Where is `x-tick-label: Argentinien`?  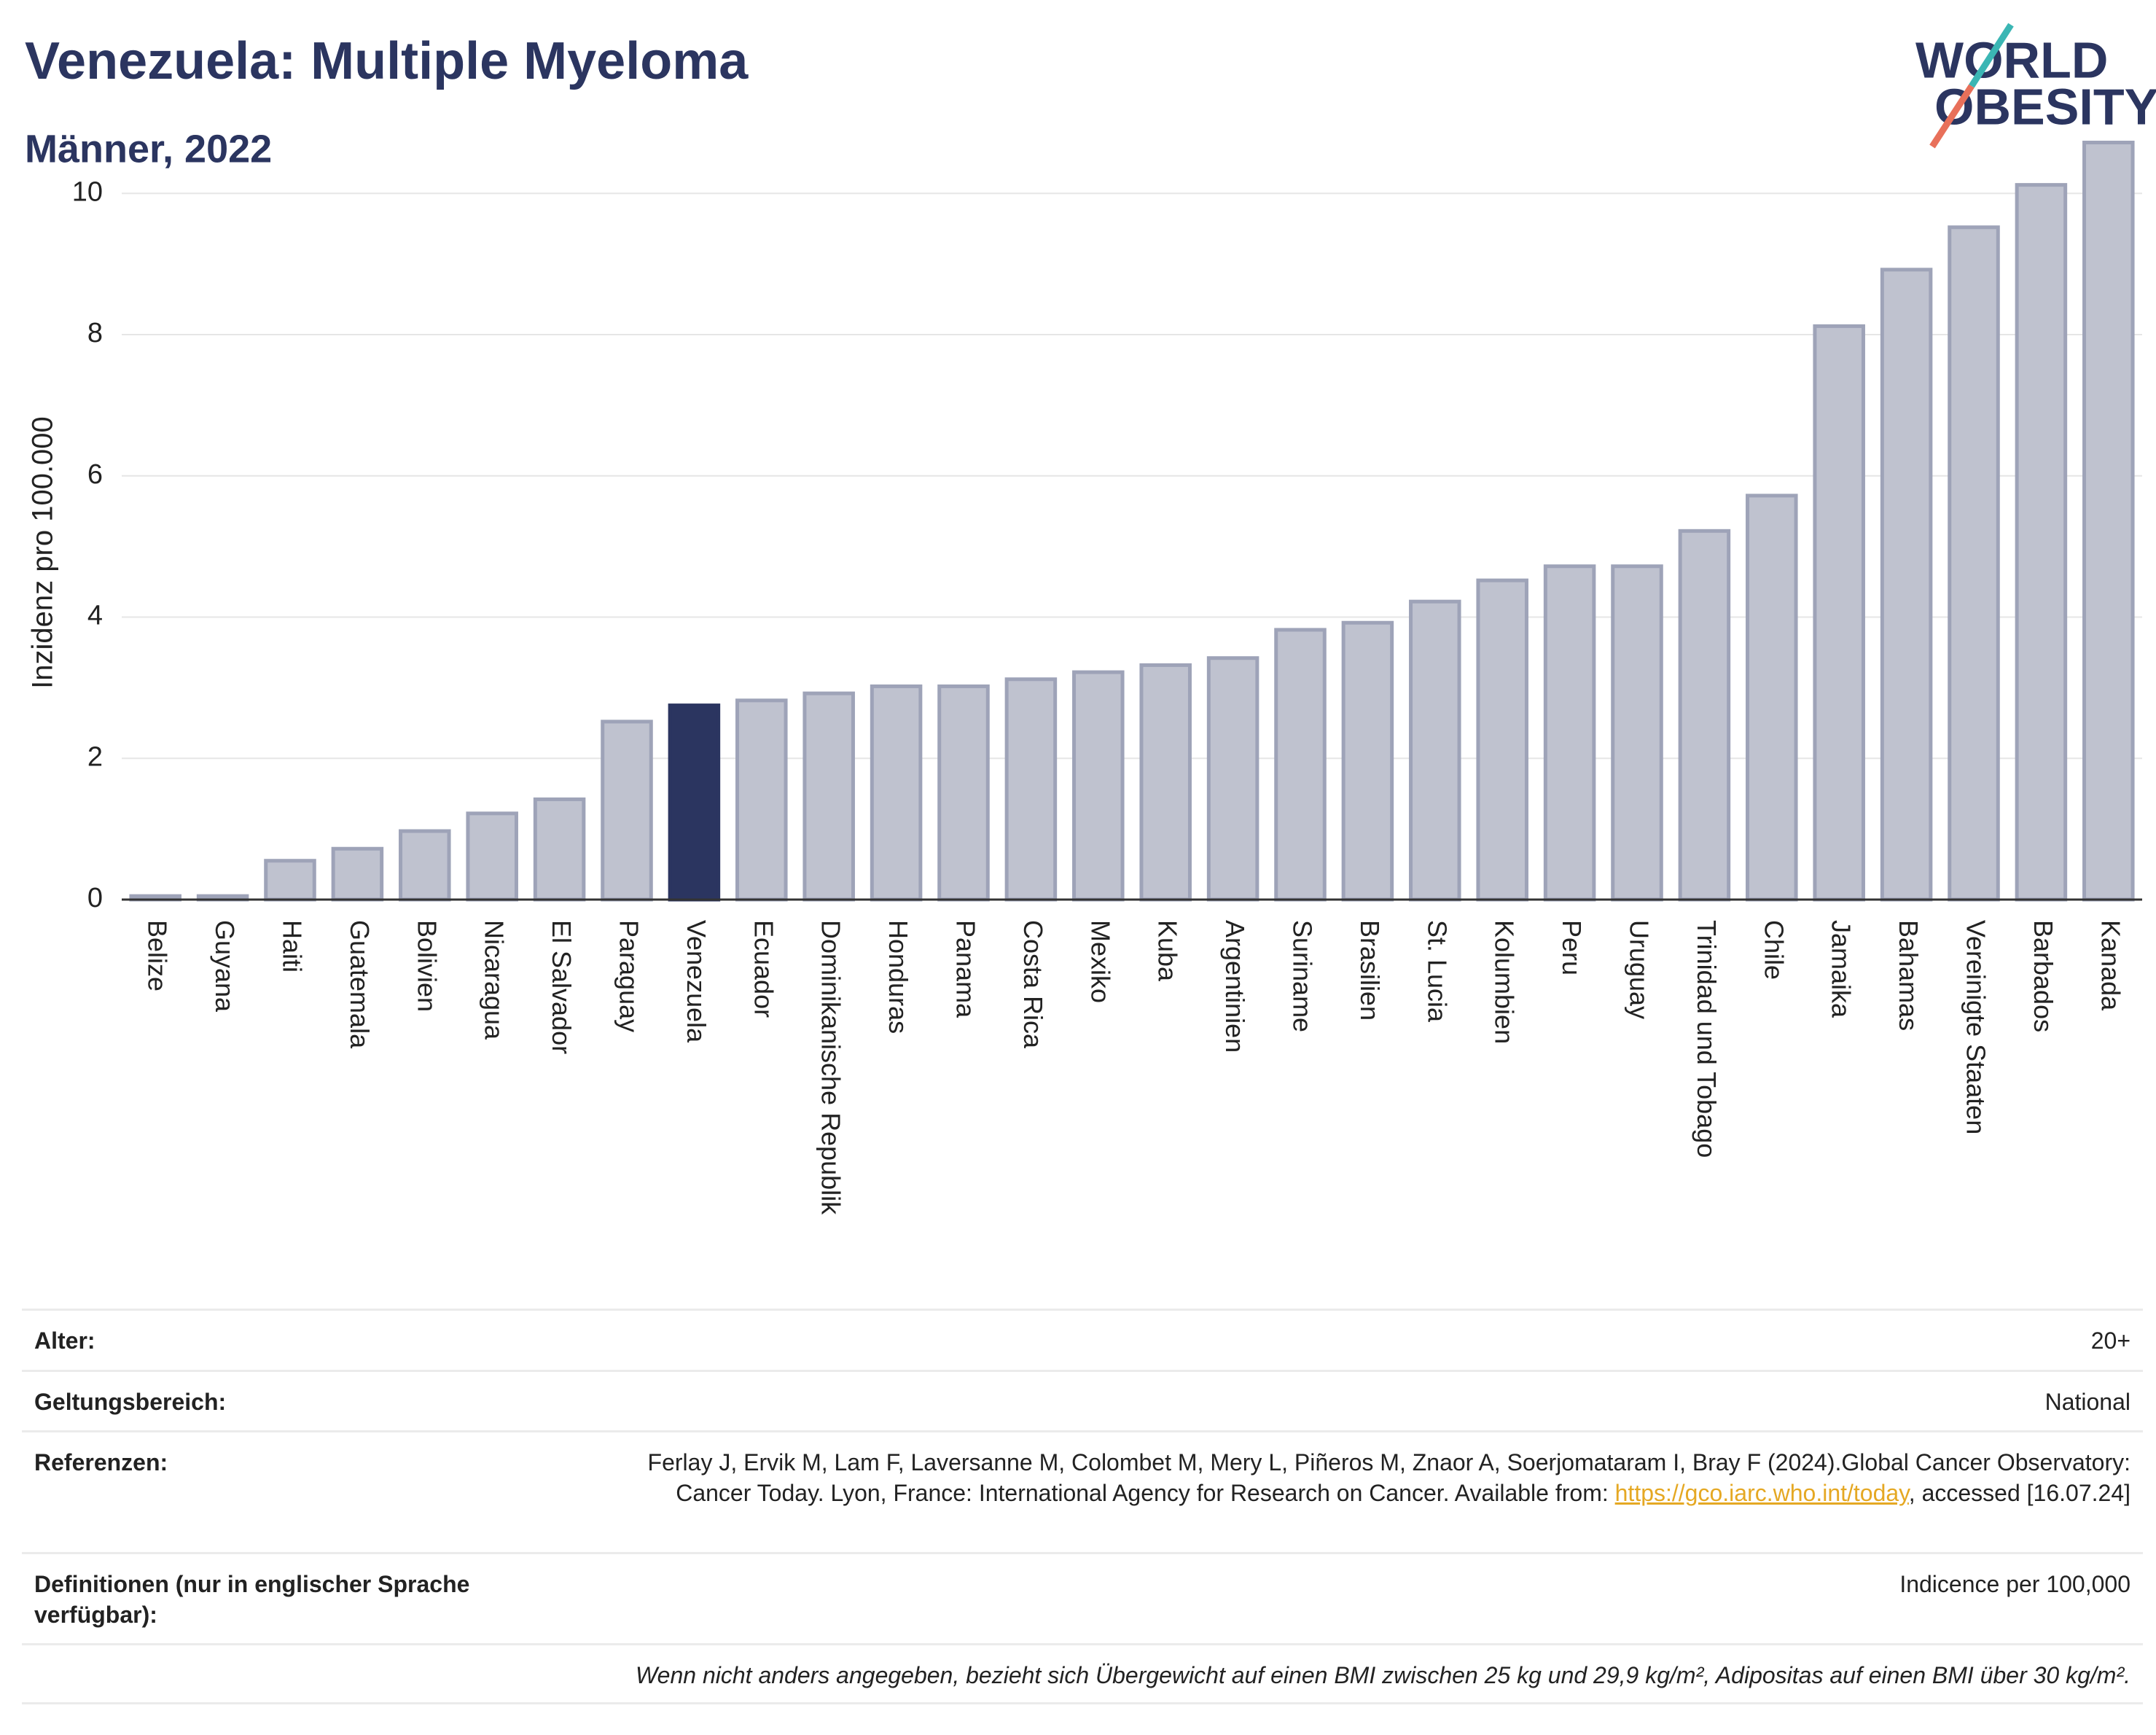 x-tick-label: Argentinien is located at coordinates (1235, 986).